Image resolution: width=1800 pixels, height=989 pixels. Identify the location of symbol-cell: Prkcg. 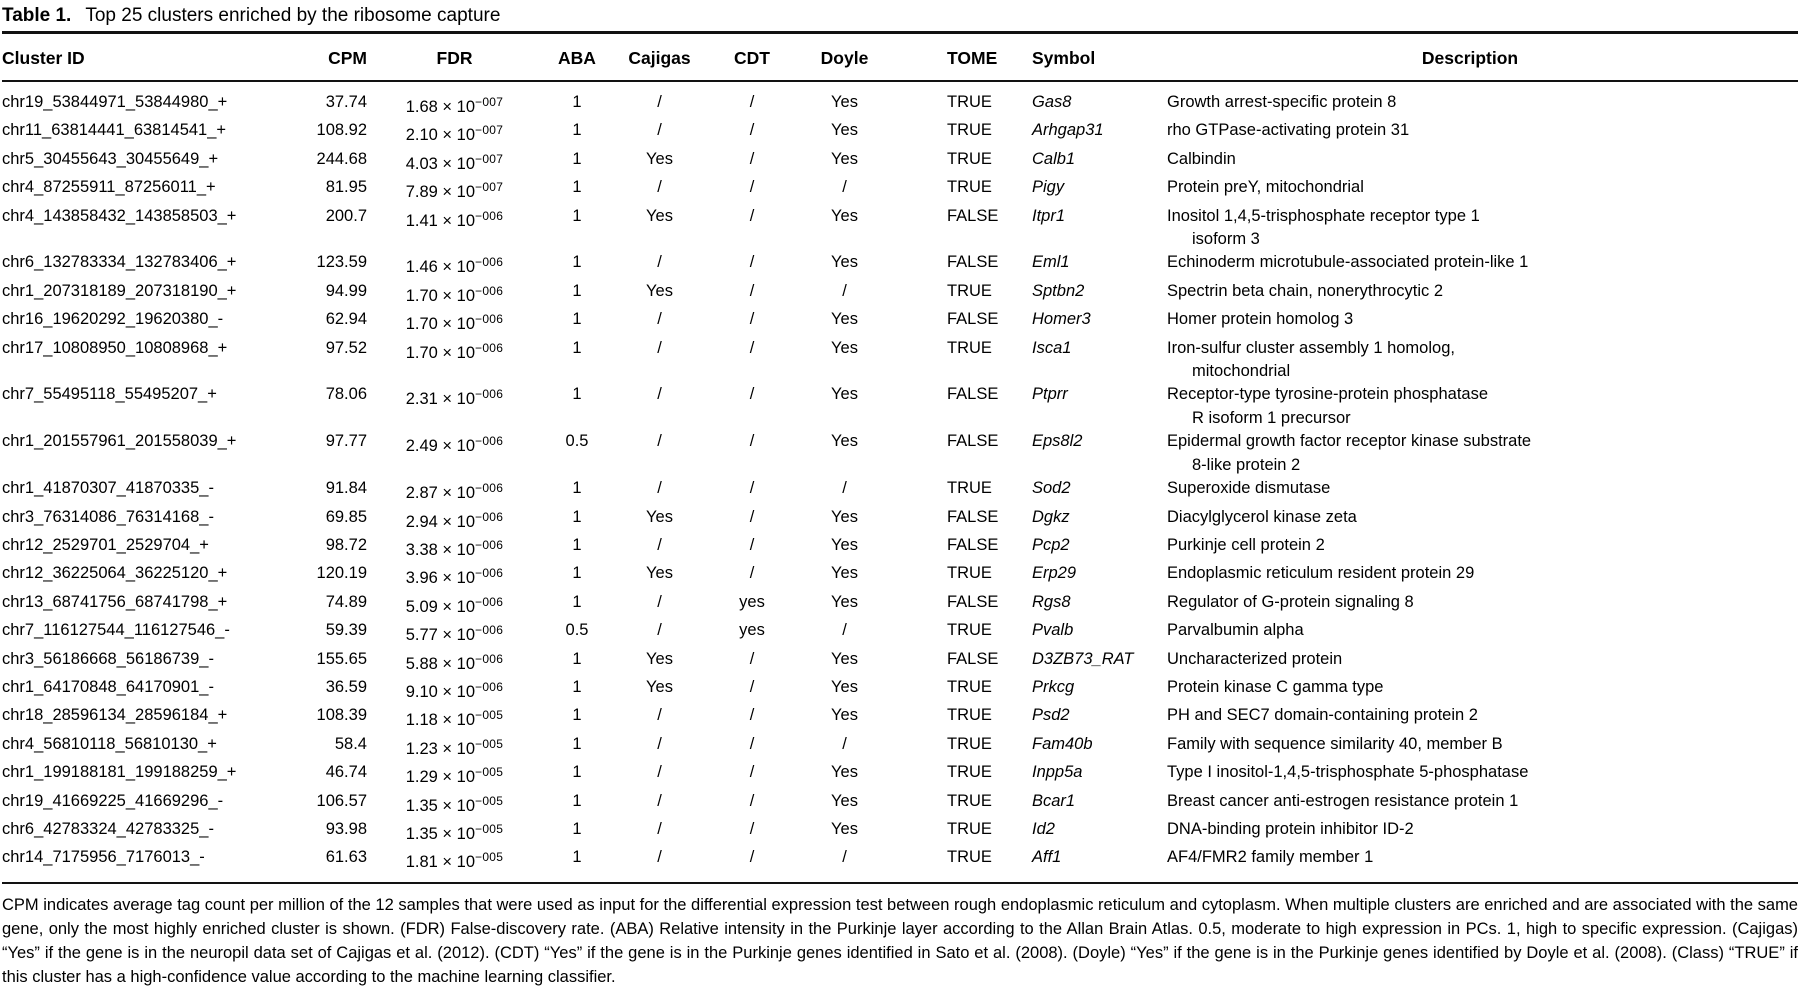
(1053, 686).